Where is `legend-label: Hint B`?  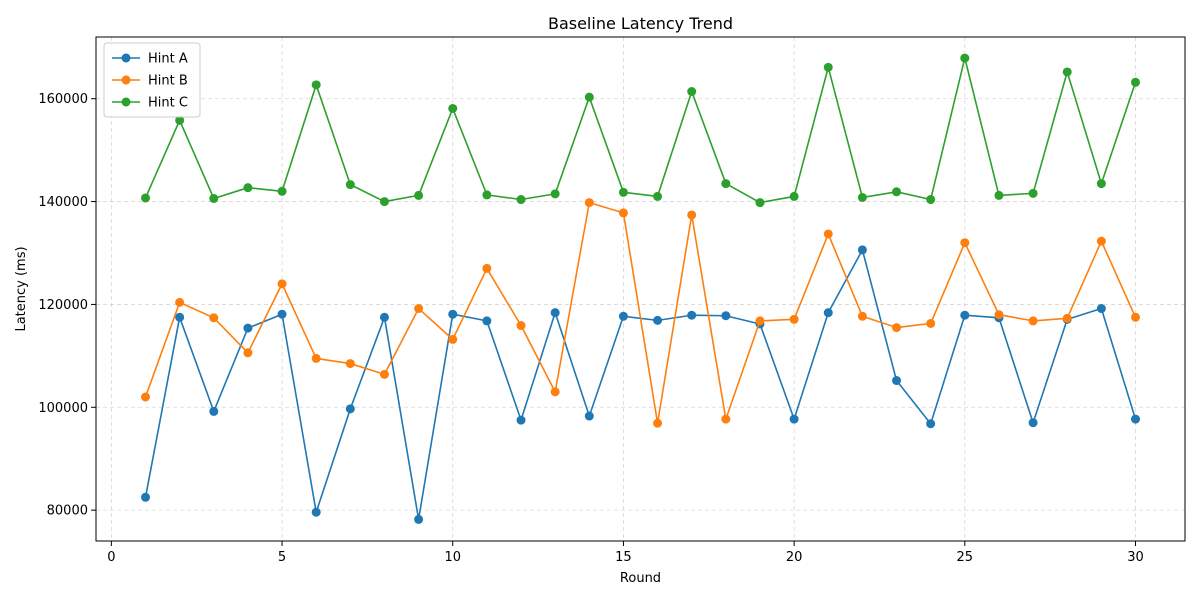
legend-label: Hint B is located at coordinates (168, 81).